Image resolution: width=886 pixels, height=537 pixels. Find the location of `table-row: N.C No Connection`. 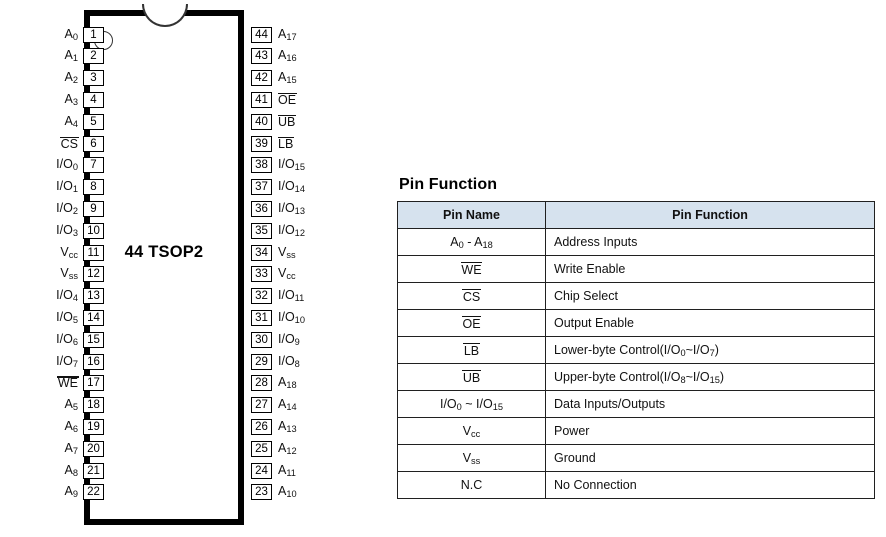

table-row: N.C No Connection is located at coordinates (636, 485).